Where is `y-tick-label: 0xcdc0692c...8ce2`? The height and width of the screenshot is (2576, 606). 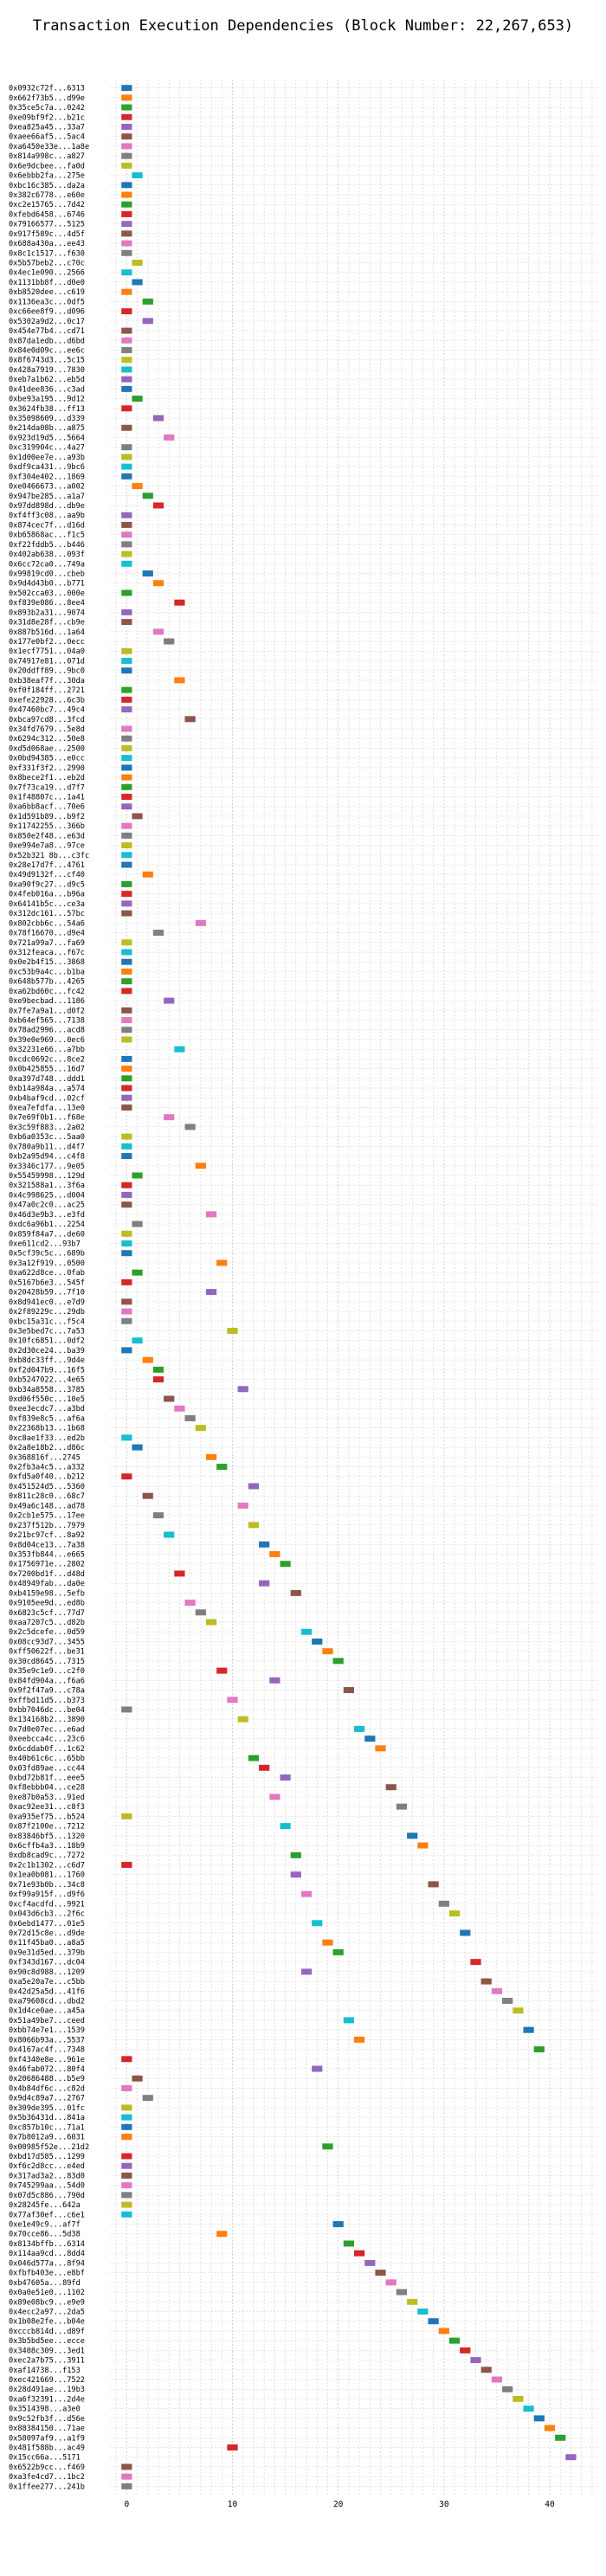
y-tick-label: 0xcdc0692c...8ce2 is located at coordinates (47, 1059).